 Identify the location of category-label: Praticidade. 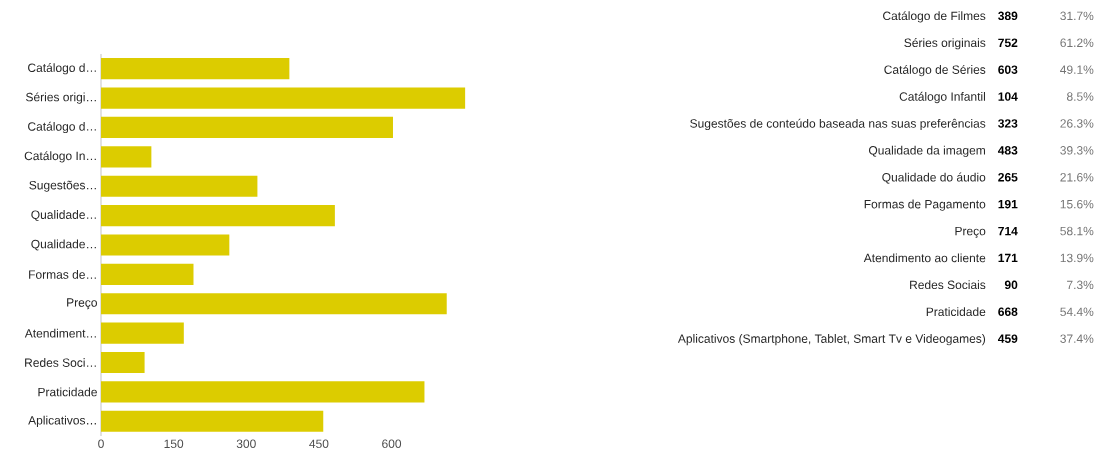
(956, 312).